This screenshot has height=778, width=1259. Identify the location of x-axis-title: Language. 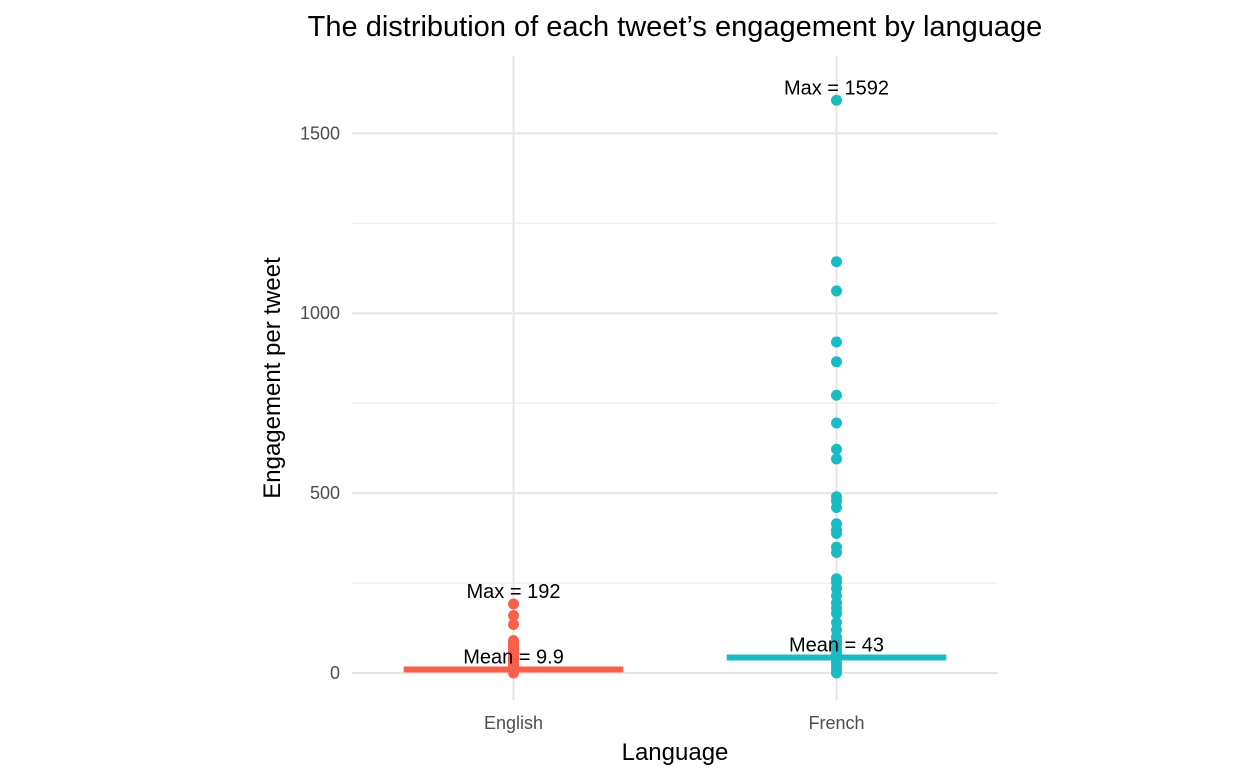
(675, 752).